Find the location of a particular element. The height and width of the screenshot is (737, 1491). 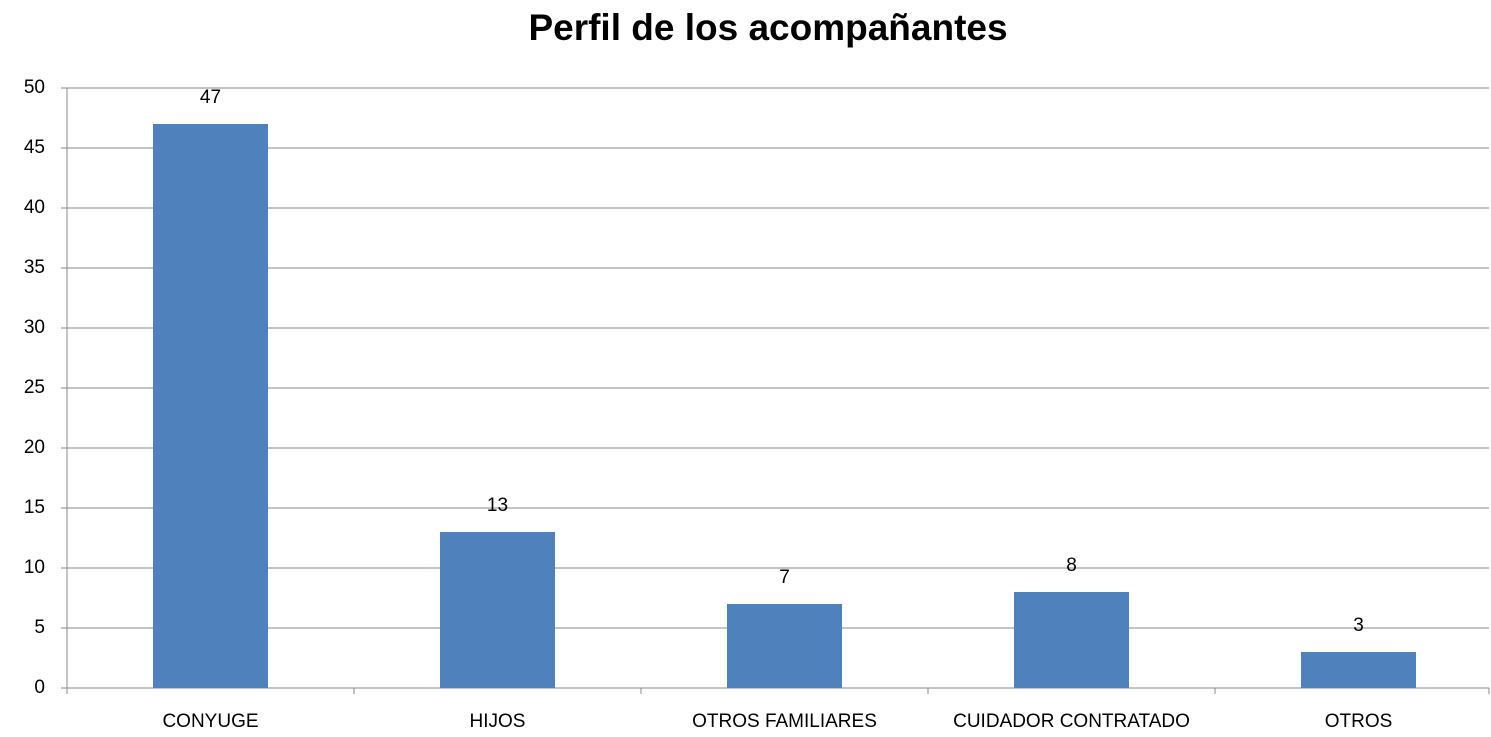

y-tick-label: 30 is located at coordinates (34, 327).